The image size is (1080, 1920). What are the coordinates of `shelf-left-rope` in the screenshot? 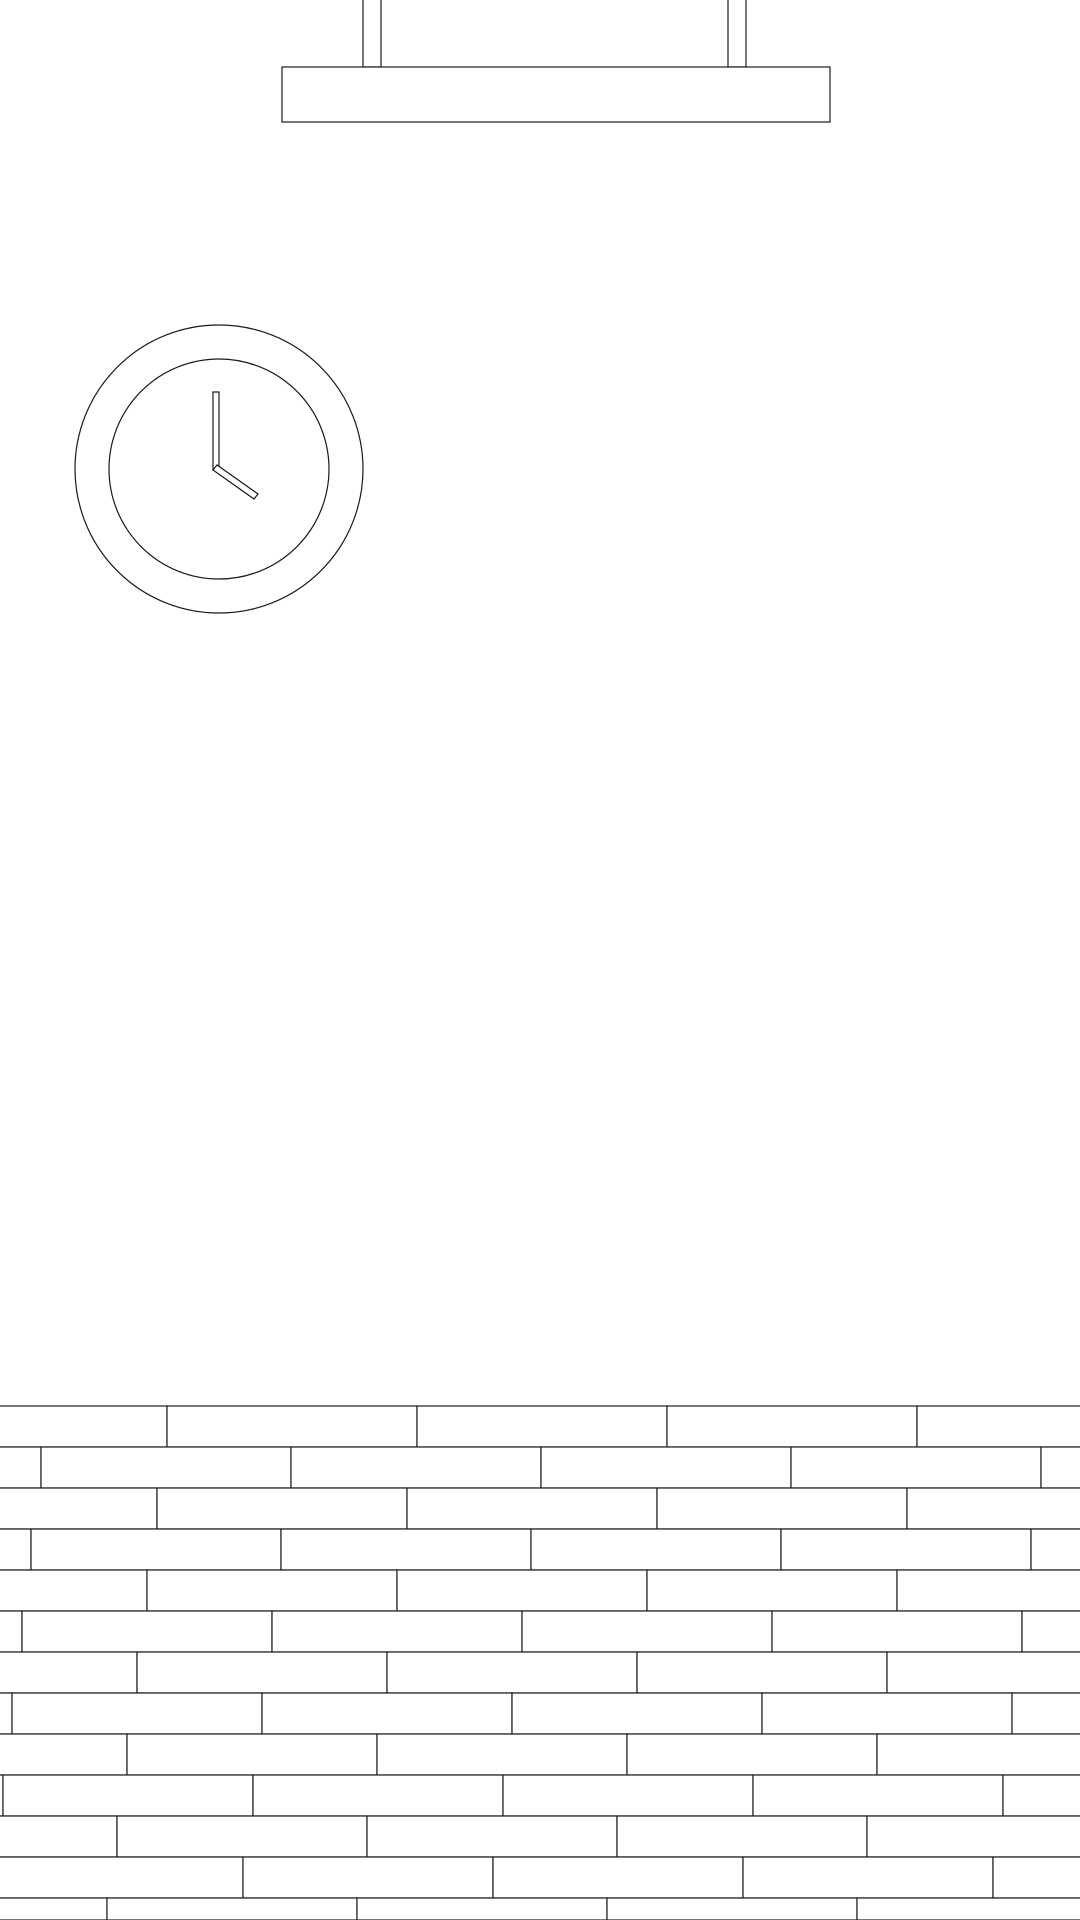 It's located at (372, 34).